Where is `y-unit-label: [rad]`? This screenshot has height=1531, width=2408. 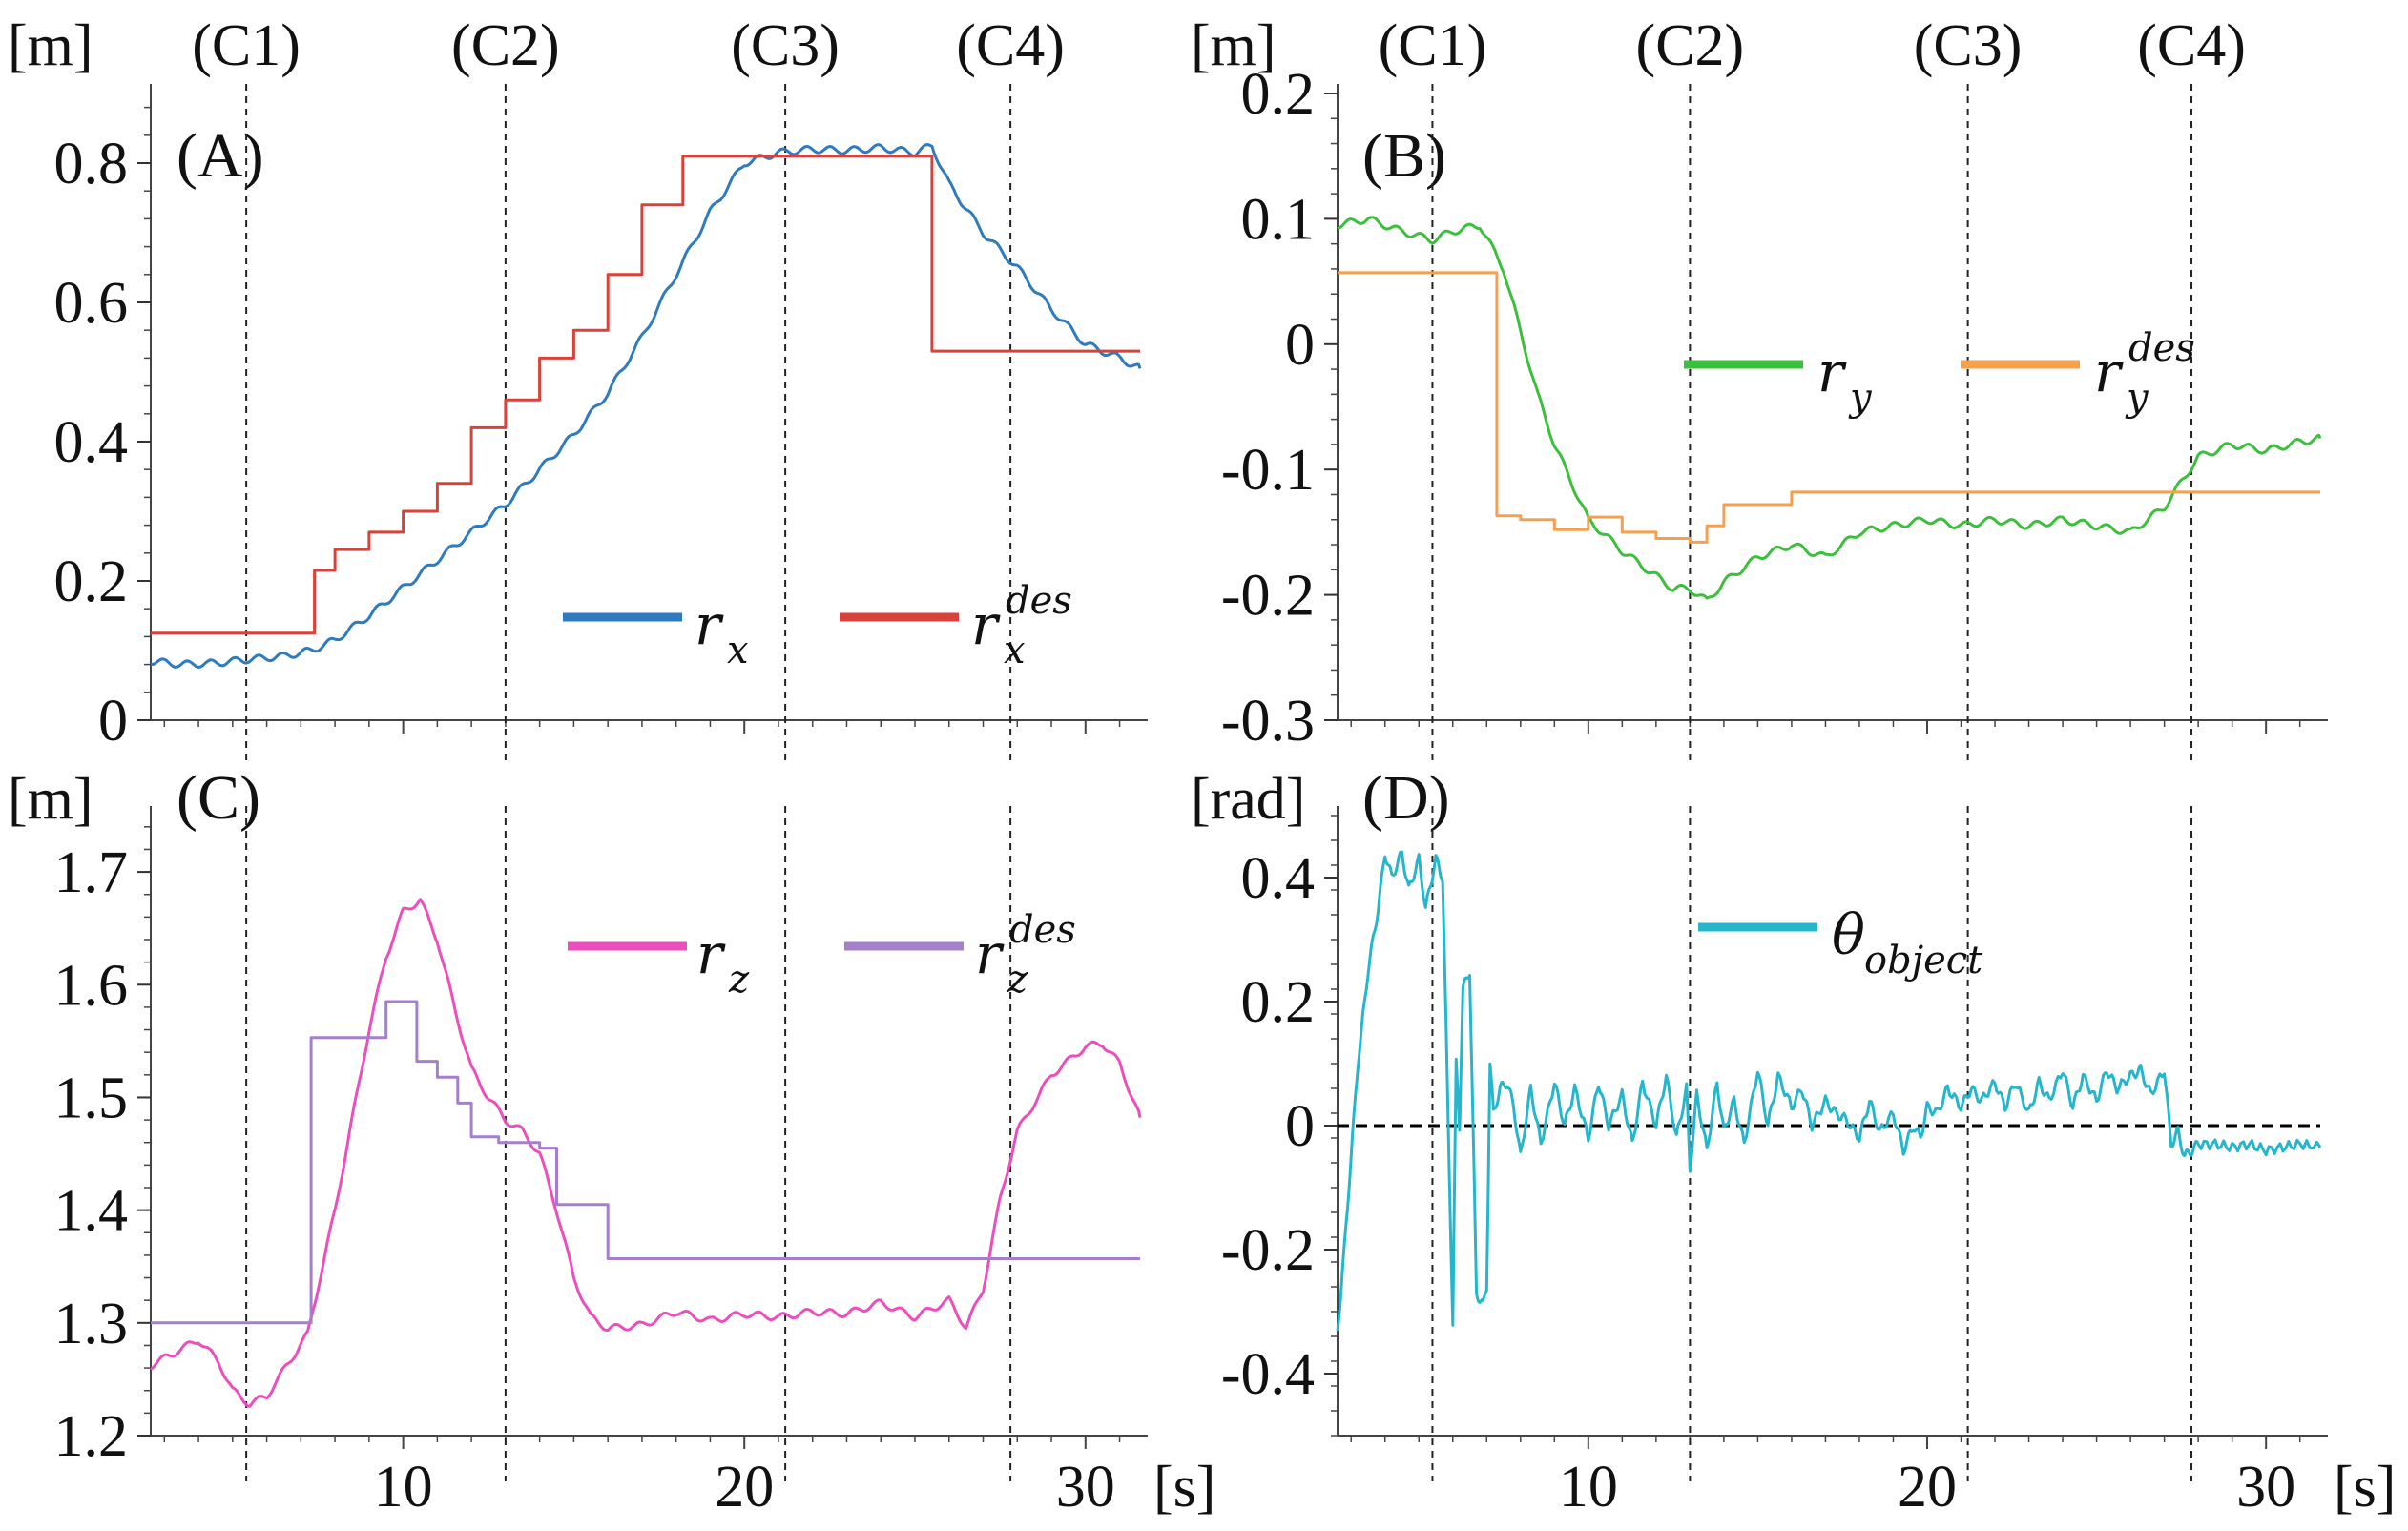 y-unit-label: [rad] is located at coordinates (1248, 800).